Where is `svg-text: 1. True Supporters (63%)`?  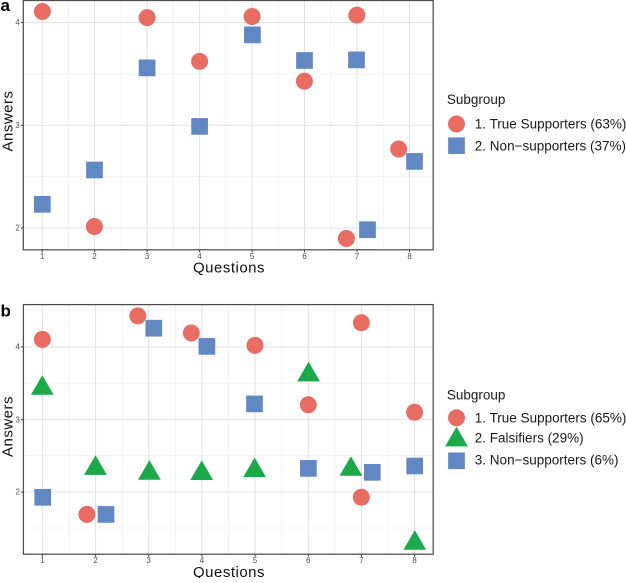
svg-text: 1. True Supporters (63%) is located at coordinates (550, 124).